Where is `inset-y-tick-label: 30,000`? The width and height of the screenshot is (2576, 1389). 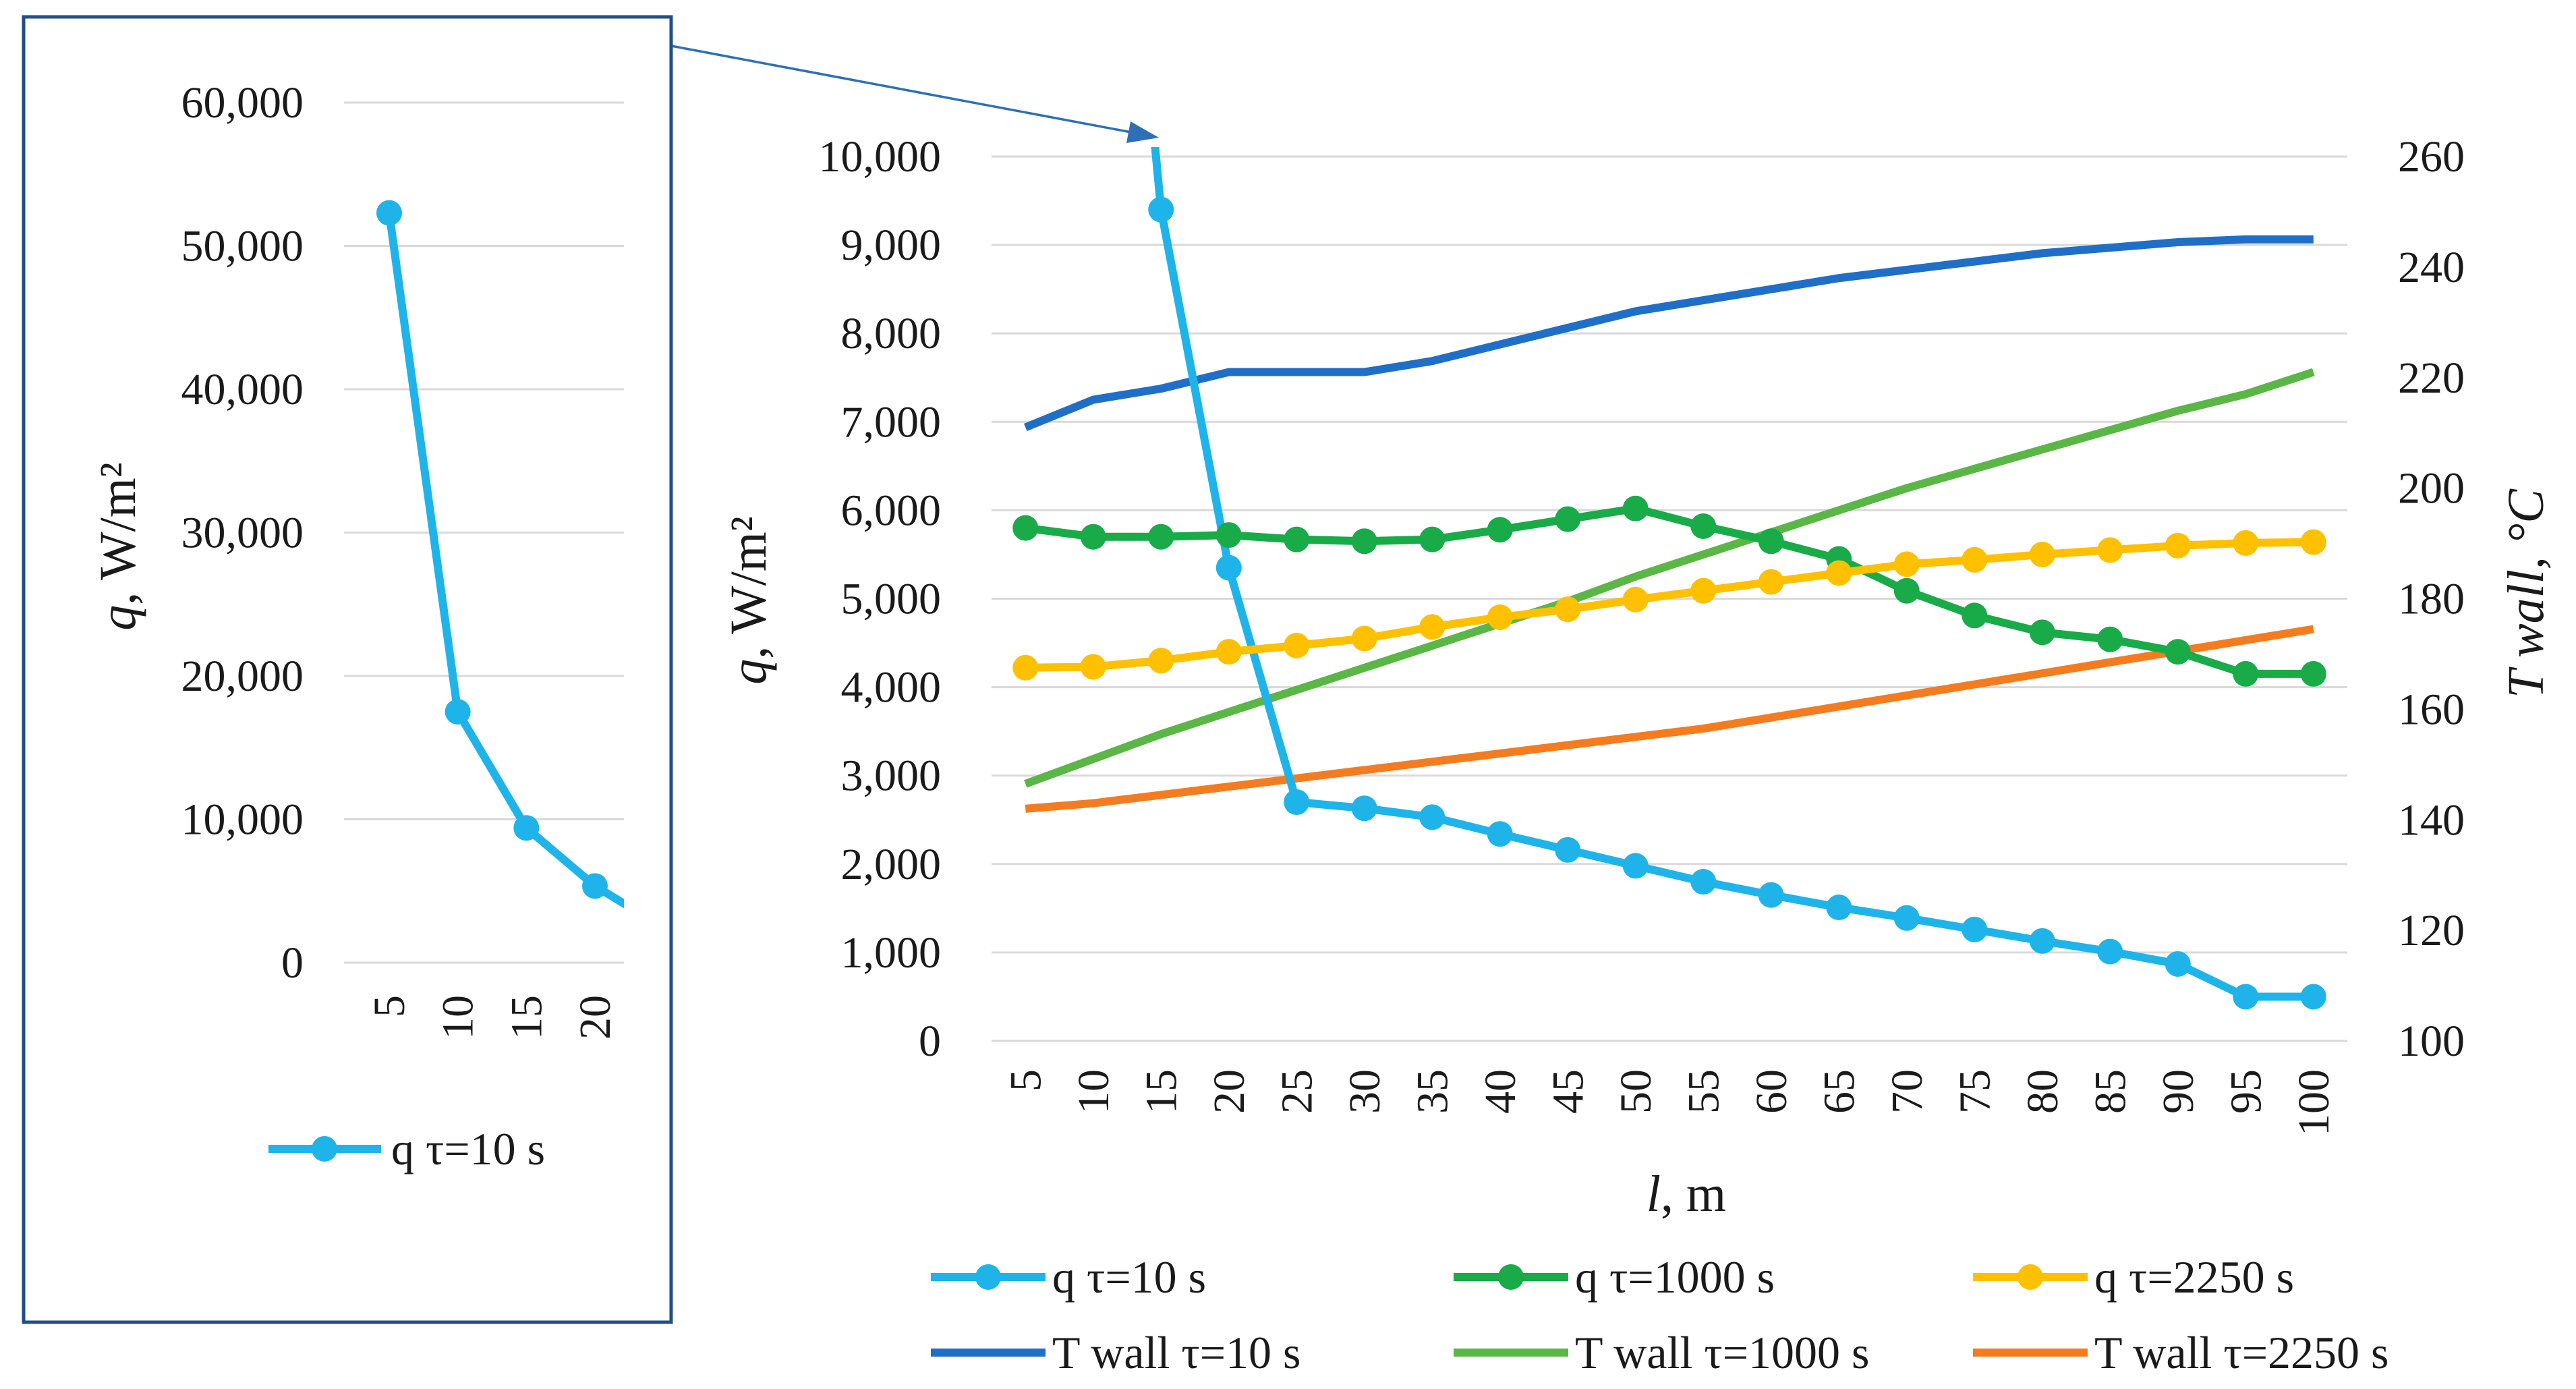 inset-y-tick-label: 30,000 is located at coordinates (242, 533).